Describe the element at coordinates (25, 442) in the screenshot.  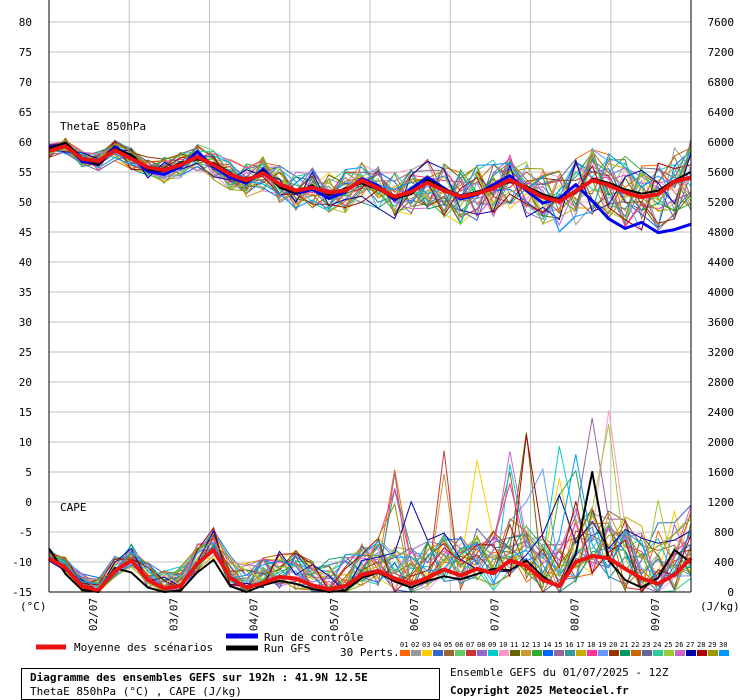
I see `left-tick-label: 10` at that location.